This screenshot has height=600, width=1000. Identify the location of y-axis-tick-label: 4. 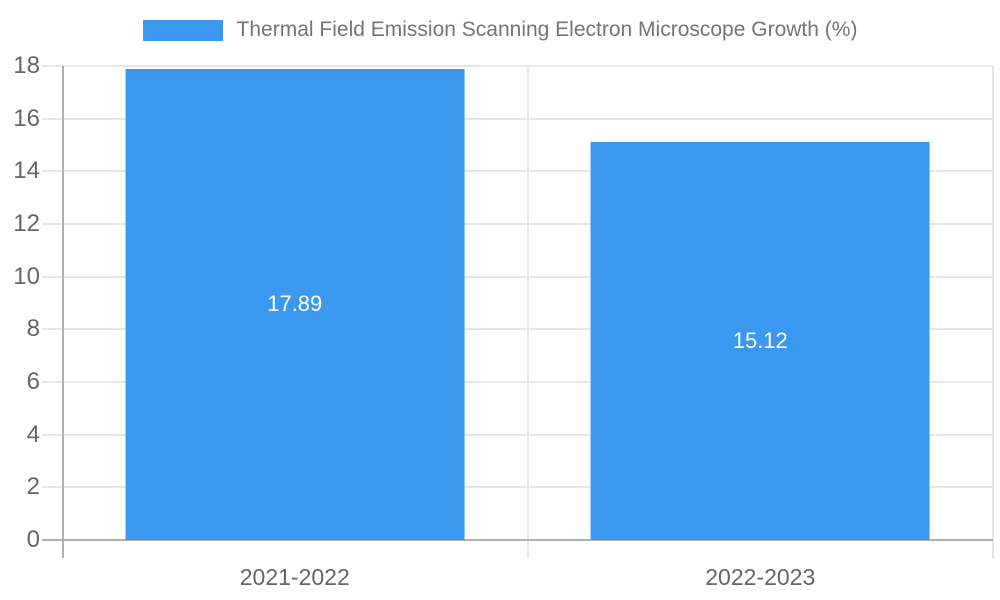
(33, 434).